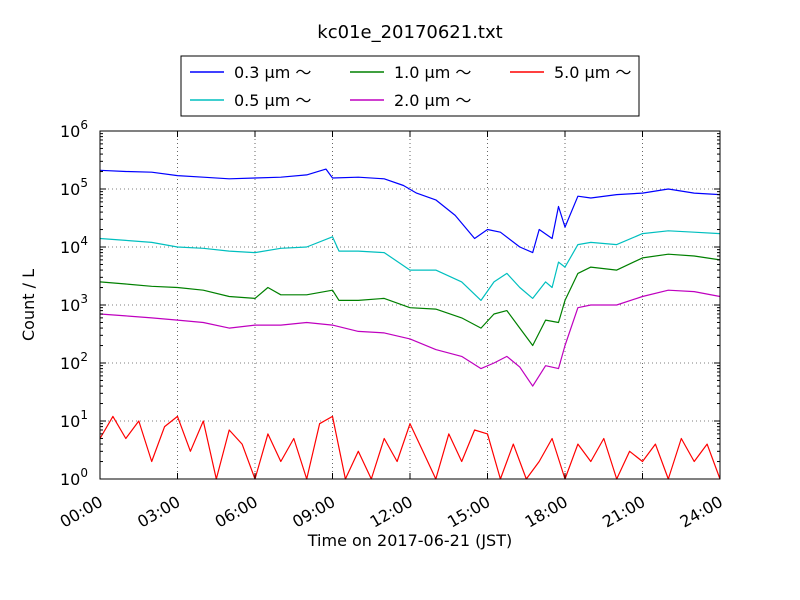  I want to click on y-tick-label: 10¹, so click(74, 419).